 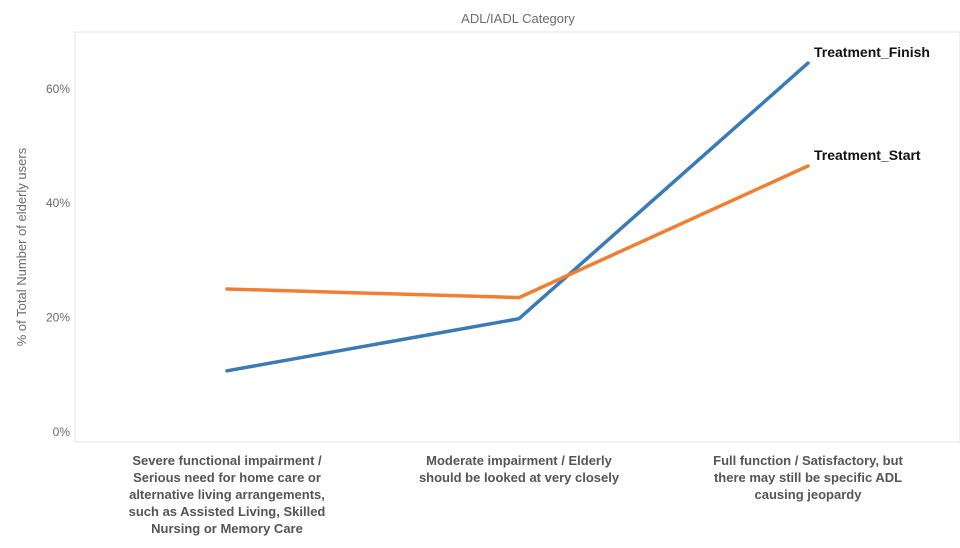 I want to click on y-tick-label: 60%, so click(x=58, y=89).